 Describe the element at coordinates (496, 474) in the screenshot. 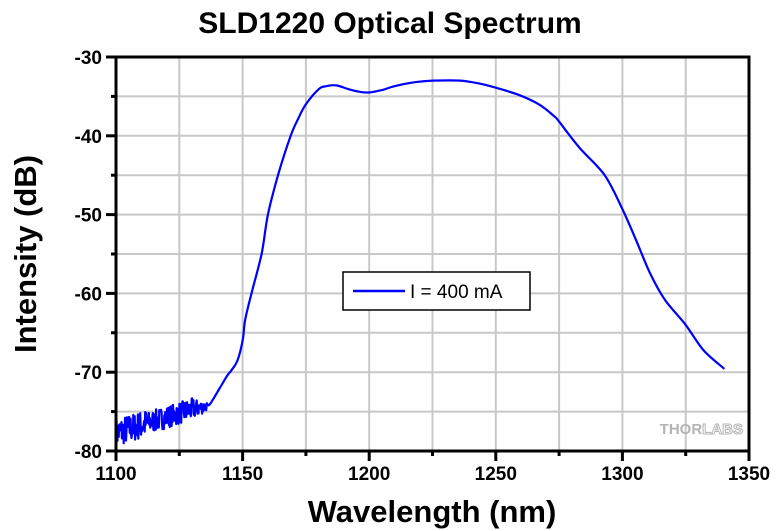

I see `x-tick-label: 1250` at that location.